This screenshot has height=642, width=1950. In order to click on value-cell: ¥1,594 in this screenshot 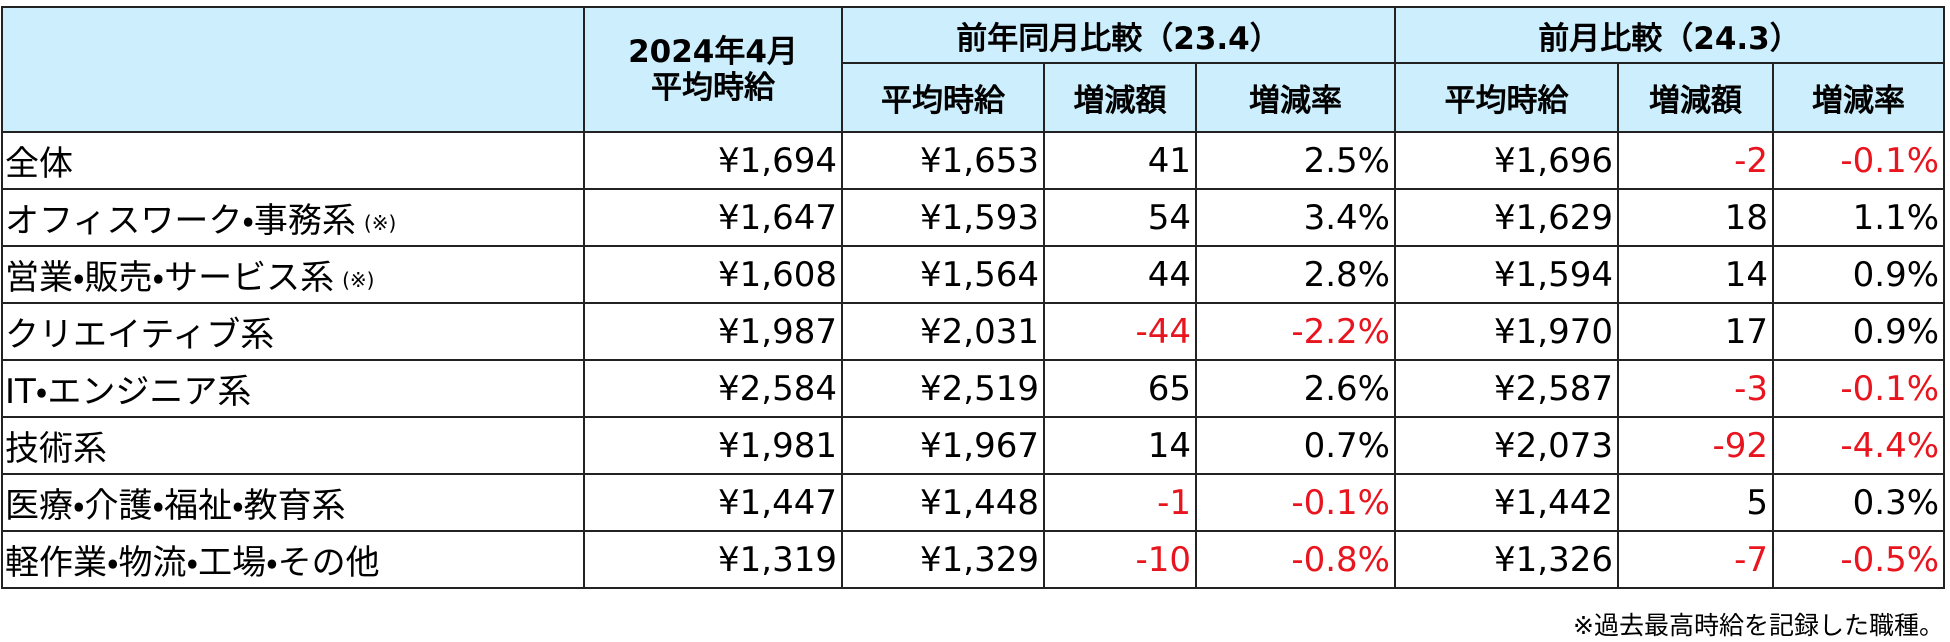, I will do `click(1506, 274)`.